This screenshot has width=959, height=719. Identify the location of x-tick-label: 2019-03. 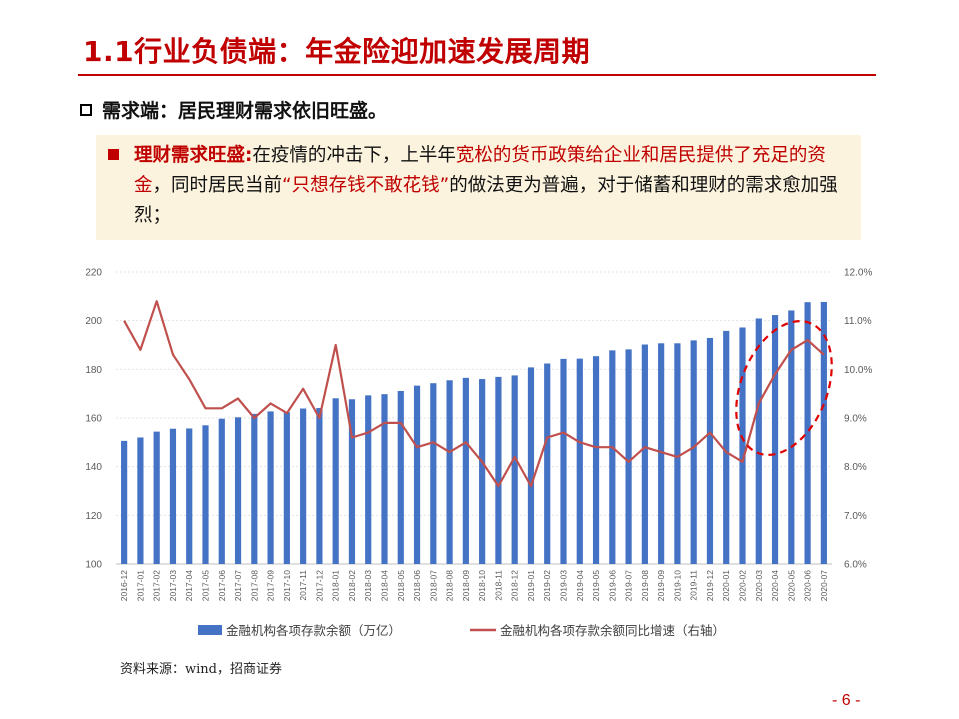
(564, 585).